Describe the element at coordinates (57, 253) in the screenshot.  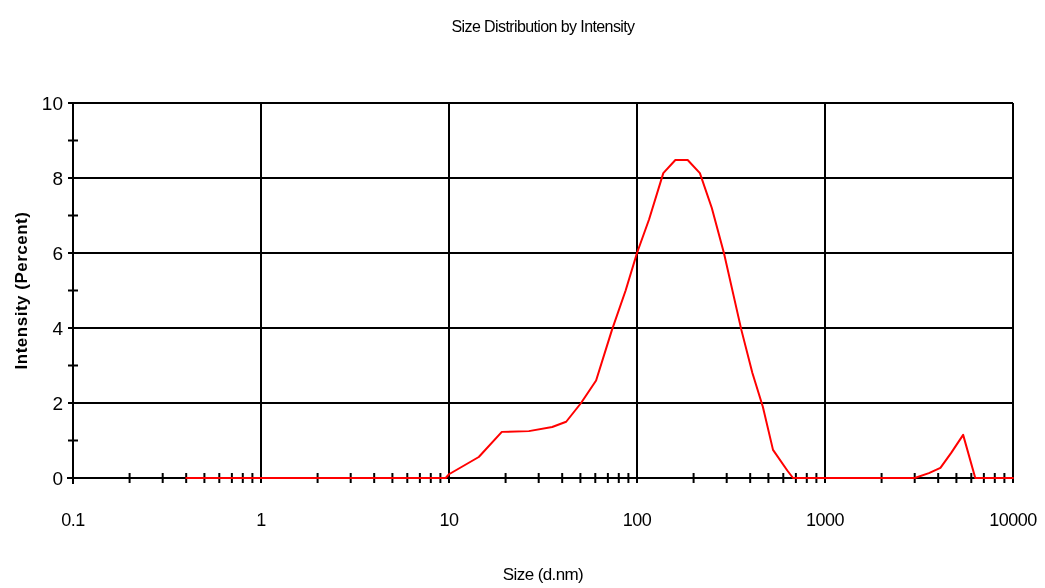
I see `y-tick-label: 6` at that location.